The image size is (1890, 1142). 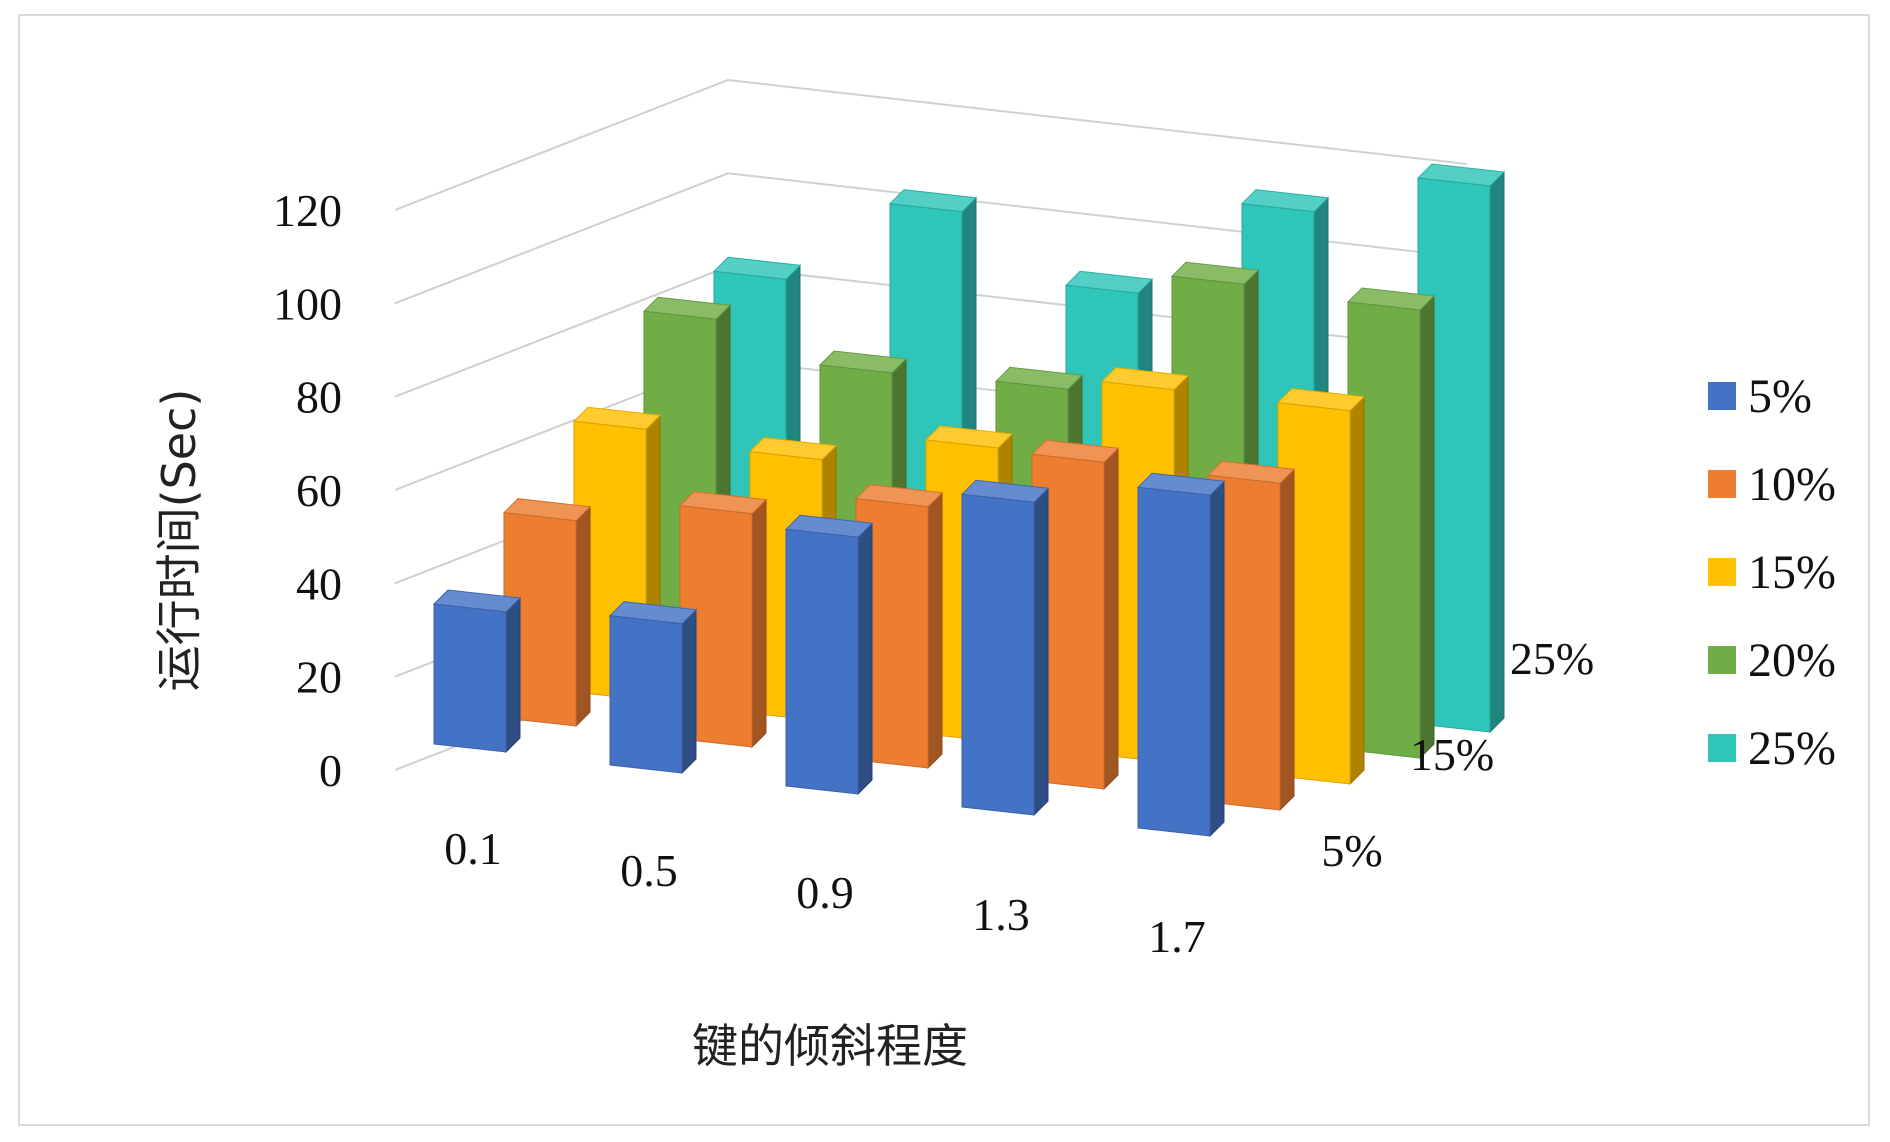 What do you see at coordinates (1552, 658) in the screenshot?
I see `depth-tick-label: 25%` at bounding box center [1552, 658].